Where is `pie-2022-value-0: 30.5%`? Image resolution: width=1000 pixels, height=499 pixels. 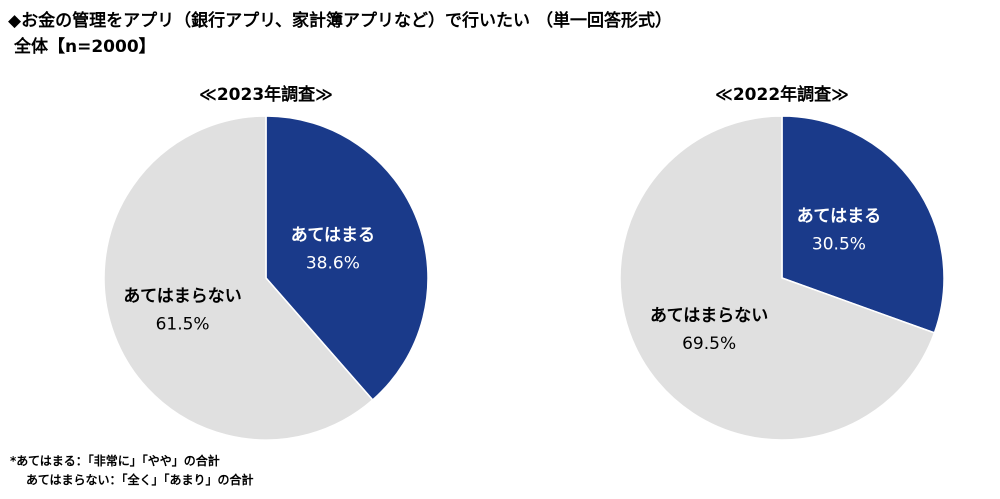
pie-2022-value-0: 30.5% is located at coordinates (839, 245).